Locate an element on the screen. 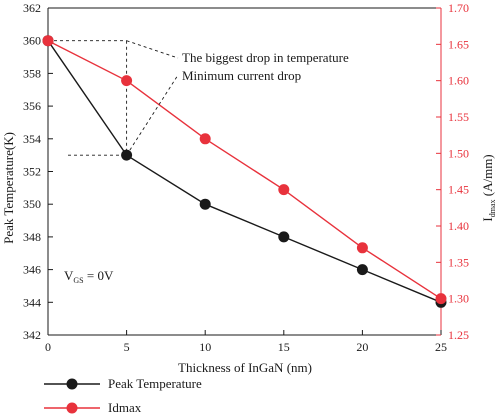 This screenshot has height=419, width=500. x-tick-label: 0 is located at coordinates (48, 347).